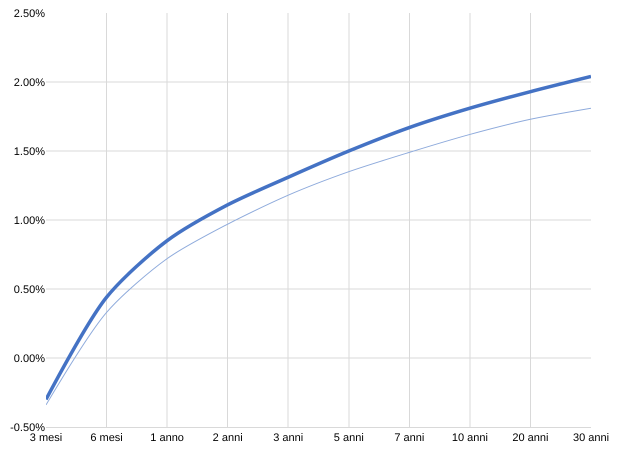 Image resolution: width=617 pixels, height=452 pixels. Describe the element at coordinates (227, 438) in the screenshot. I see `x-tick-label: 2 anni` at that location.